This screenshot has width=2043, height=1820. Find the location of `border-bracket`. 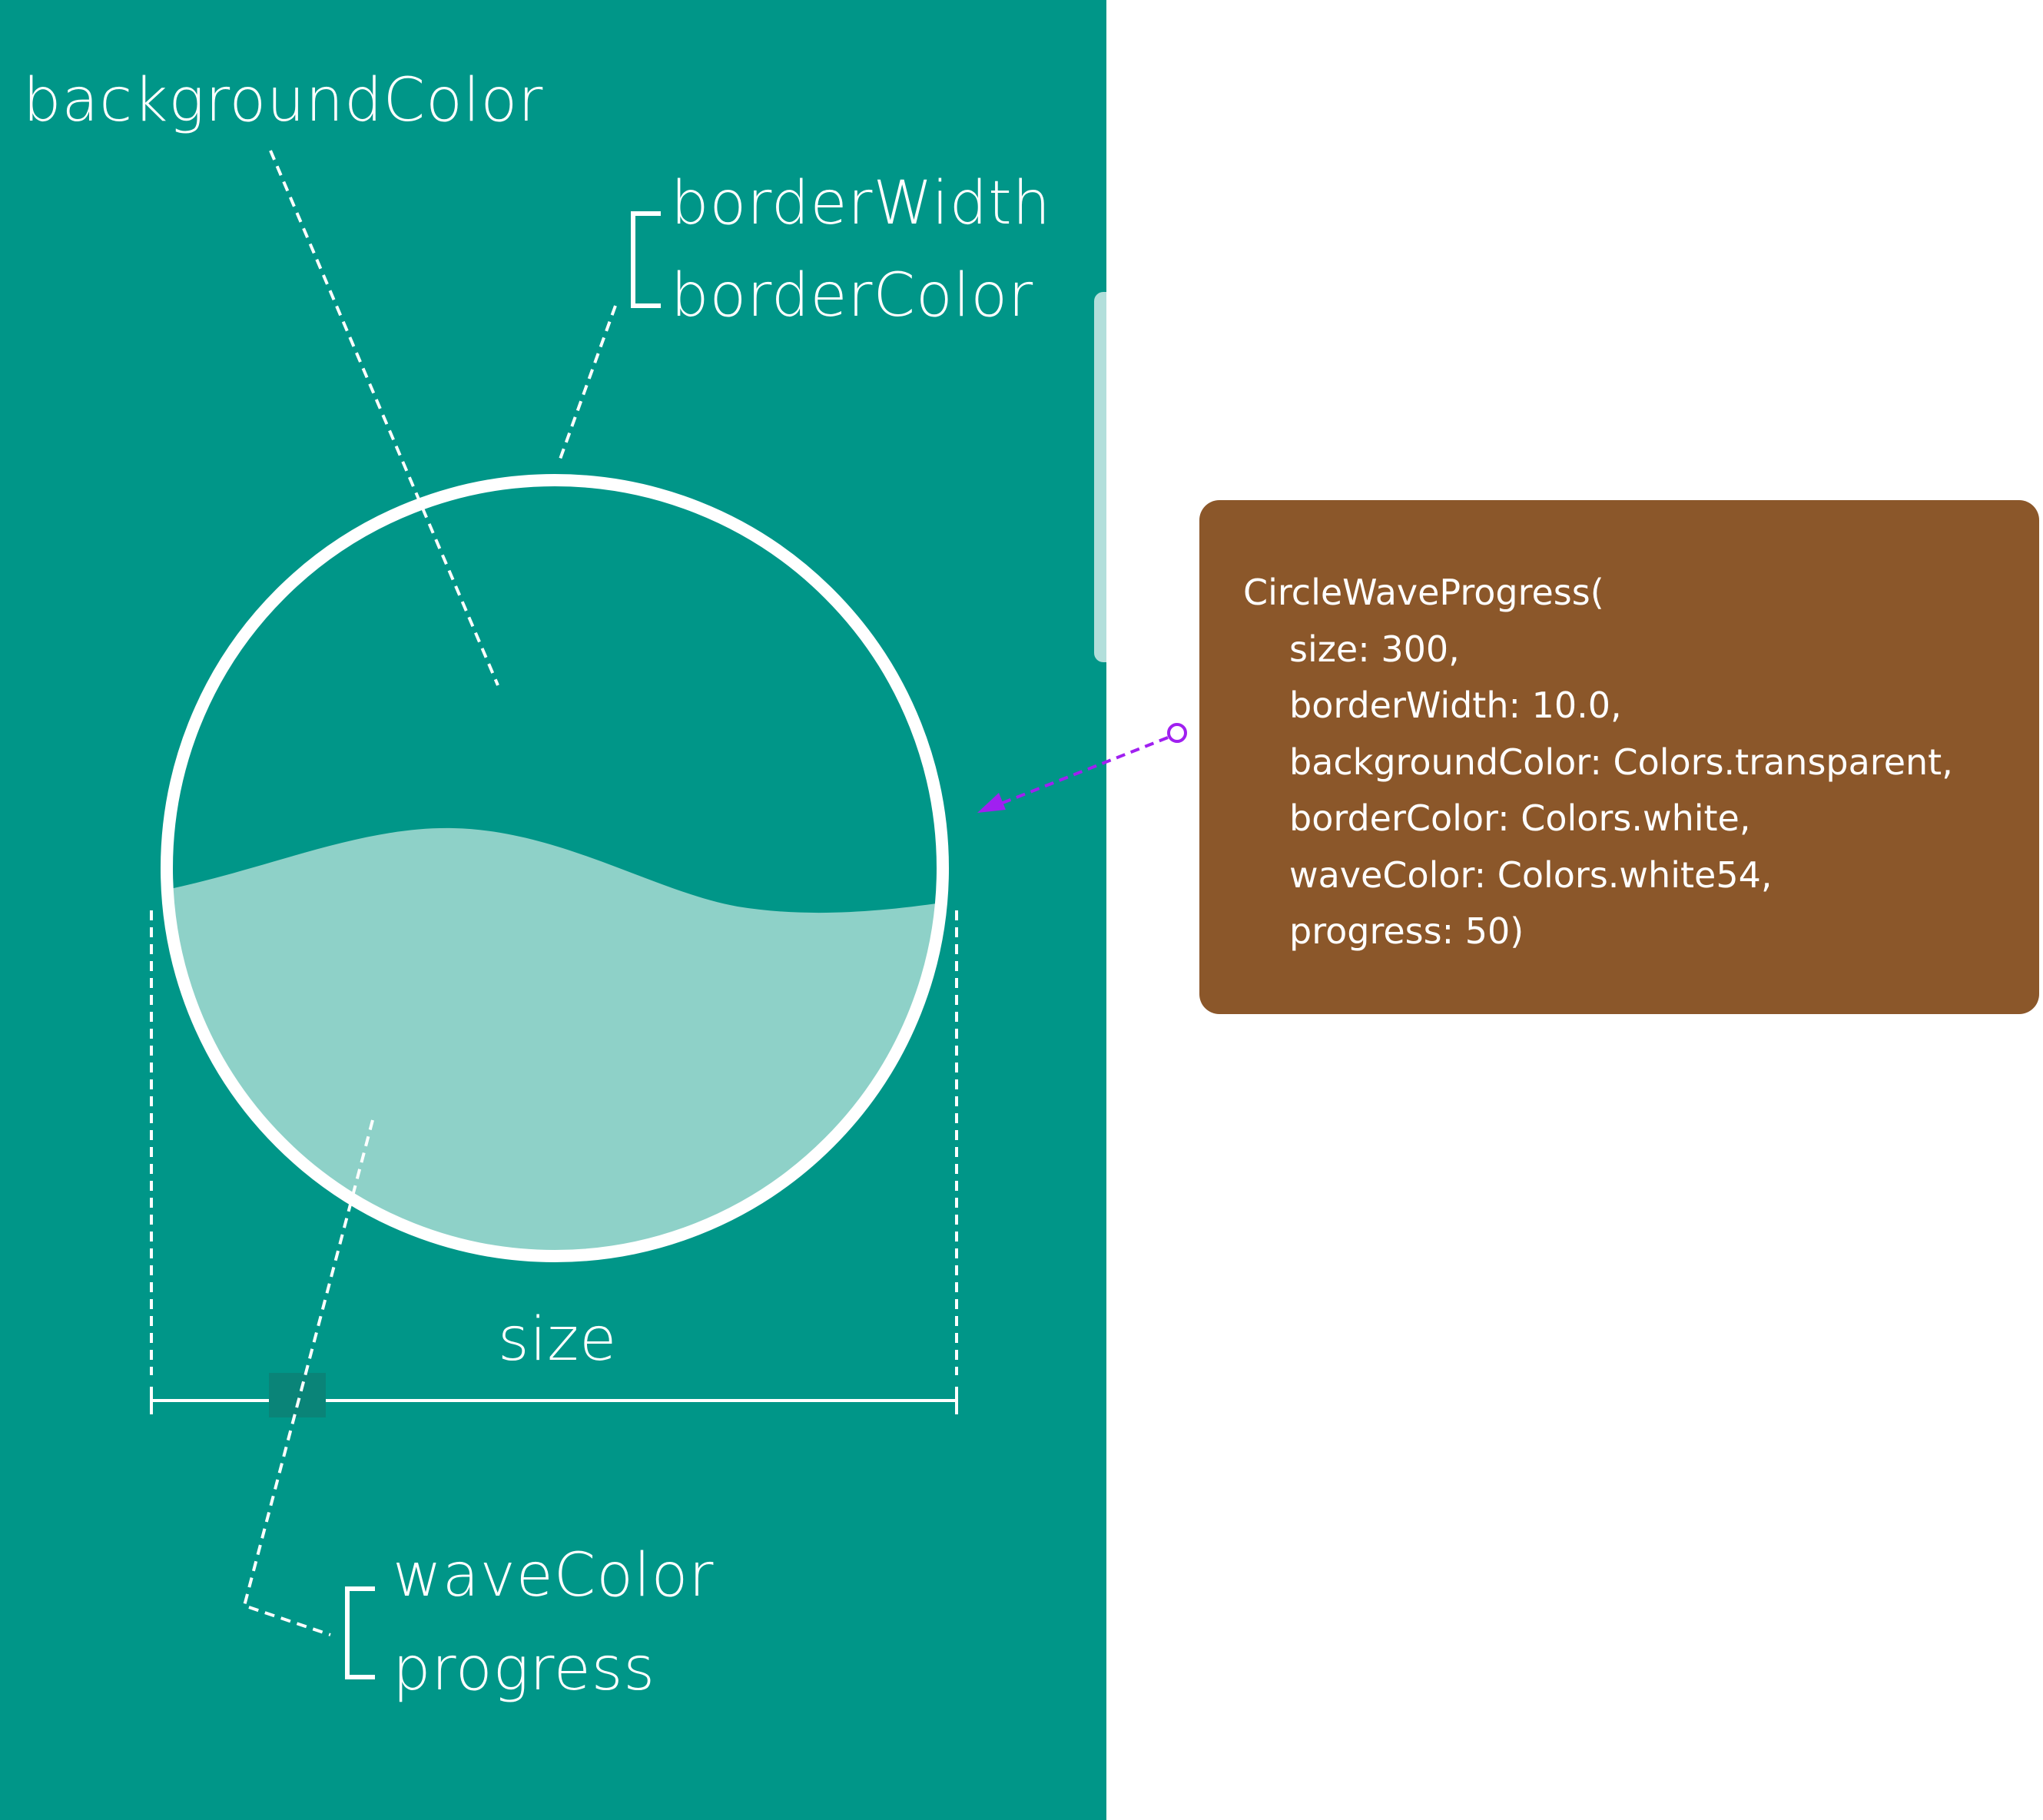

border-bracket is located at coordinates (646, 259).